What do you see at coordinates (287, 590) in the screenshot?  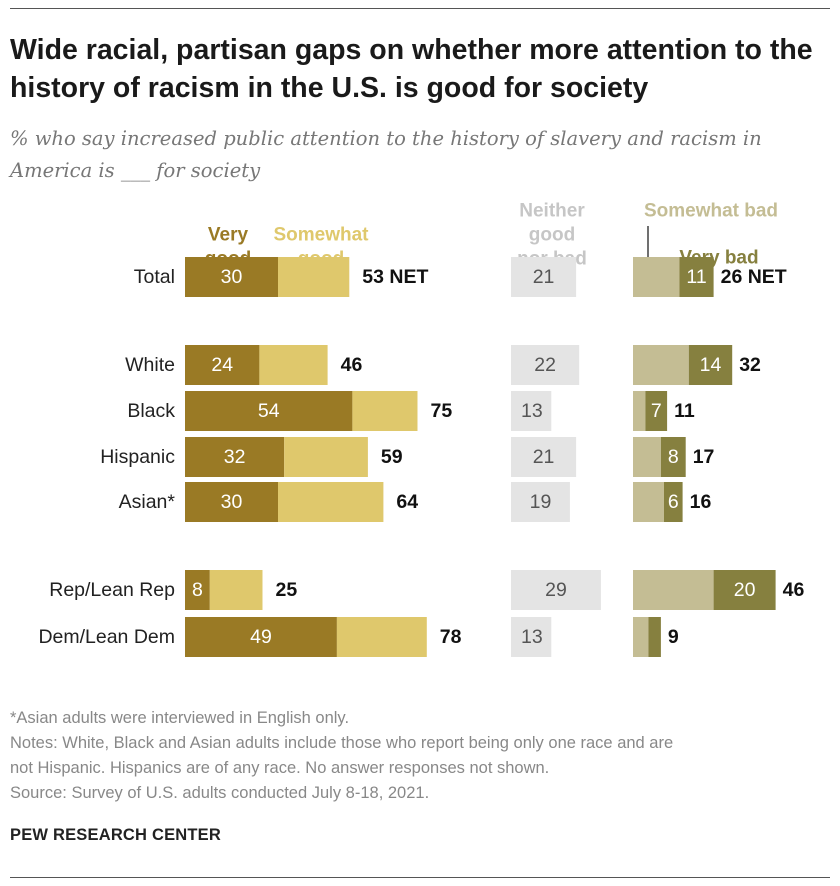 I see `label-good-net-rep-lean-rep: 25` at bounding box center [287, 590].